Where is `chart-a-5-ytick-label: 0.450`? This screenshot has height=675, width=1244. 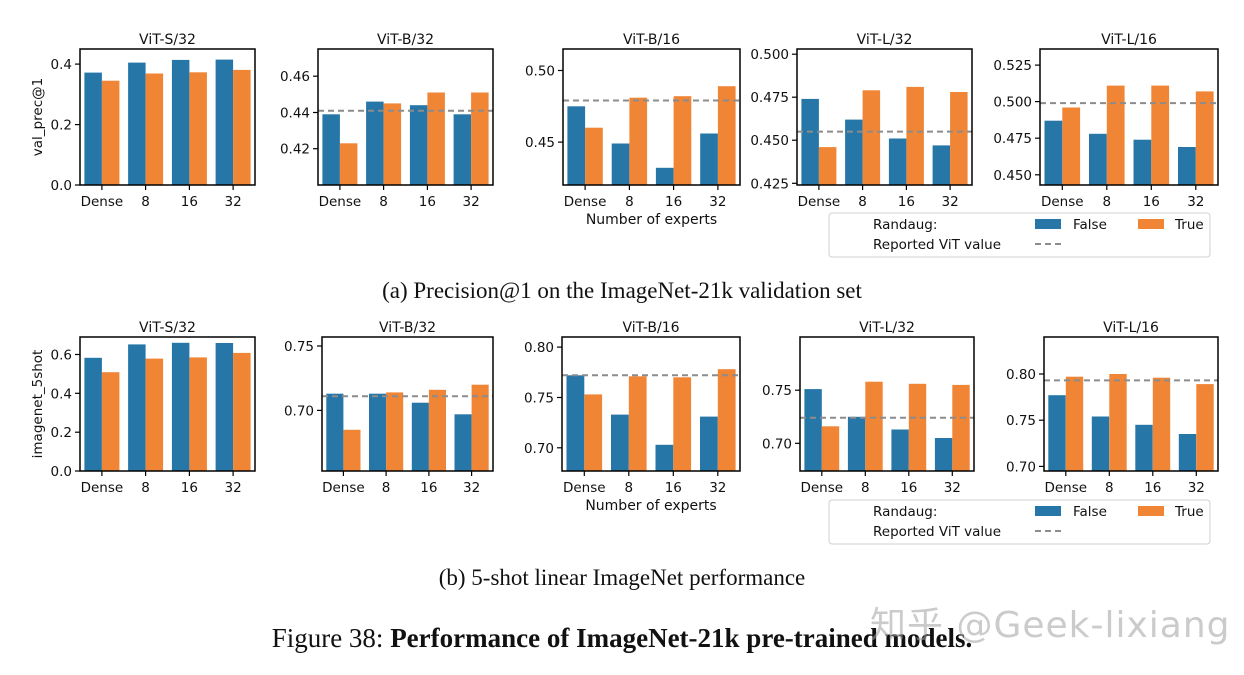
chart-a-5-ytick-label: 0.450 is located at coordinates (1012, 176).